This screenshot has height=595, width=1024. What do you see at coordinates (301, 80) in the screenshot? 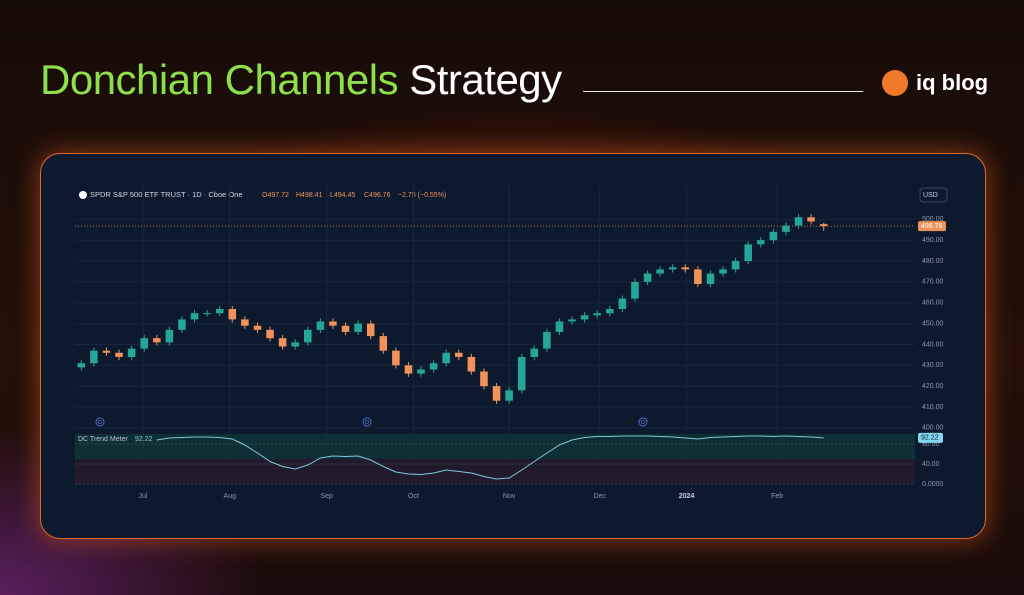
I see `title: Donchian Channels Strategy` at bounding box center [301, 80].